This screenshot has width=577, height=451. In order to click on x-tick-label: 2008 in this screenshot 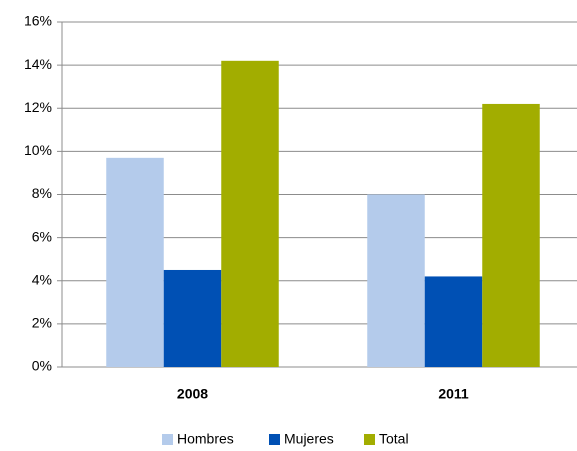, I will do `click(192, 394)`.